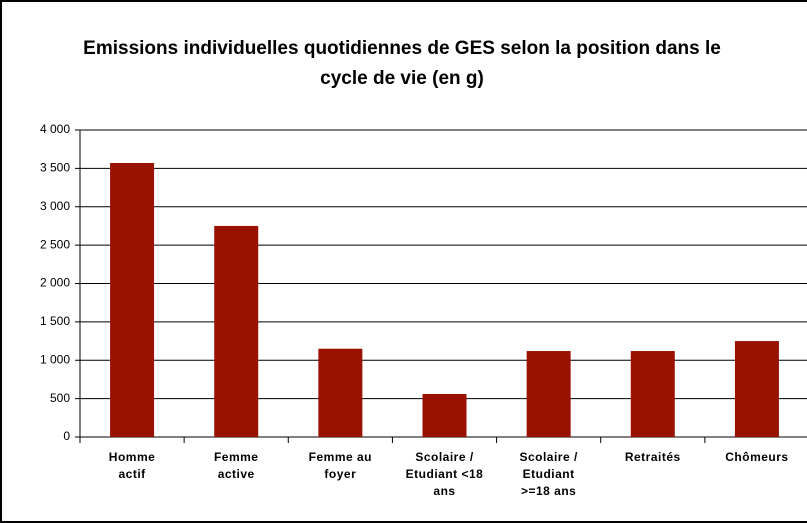 The image size is (807, 523). I want to click on x-tick-label: Femme au foyer, so click(340, 465).